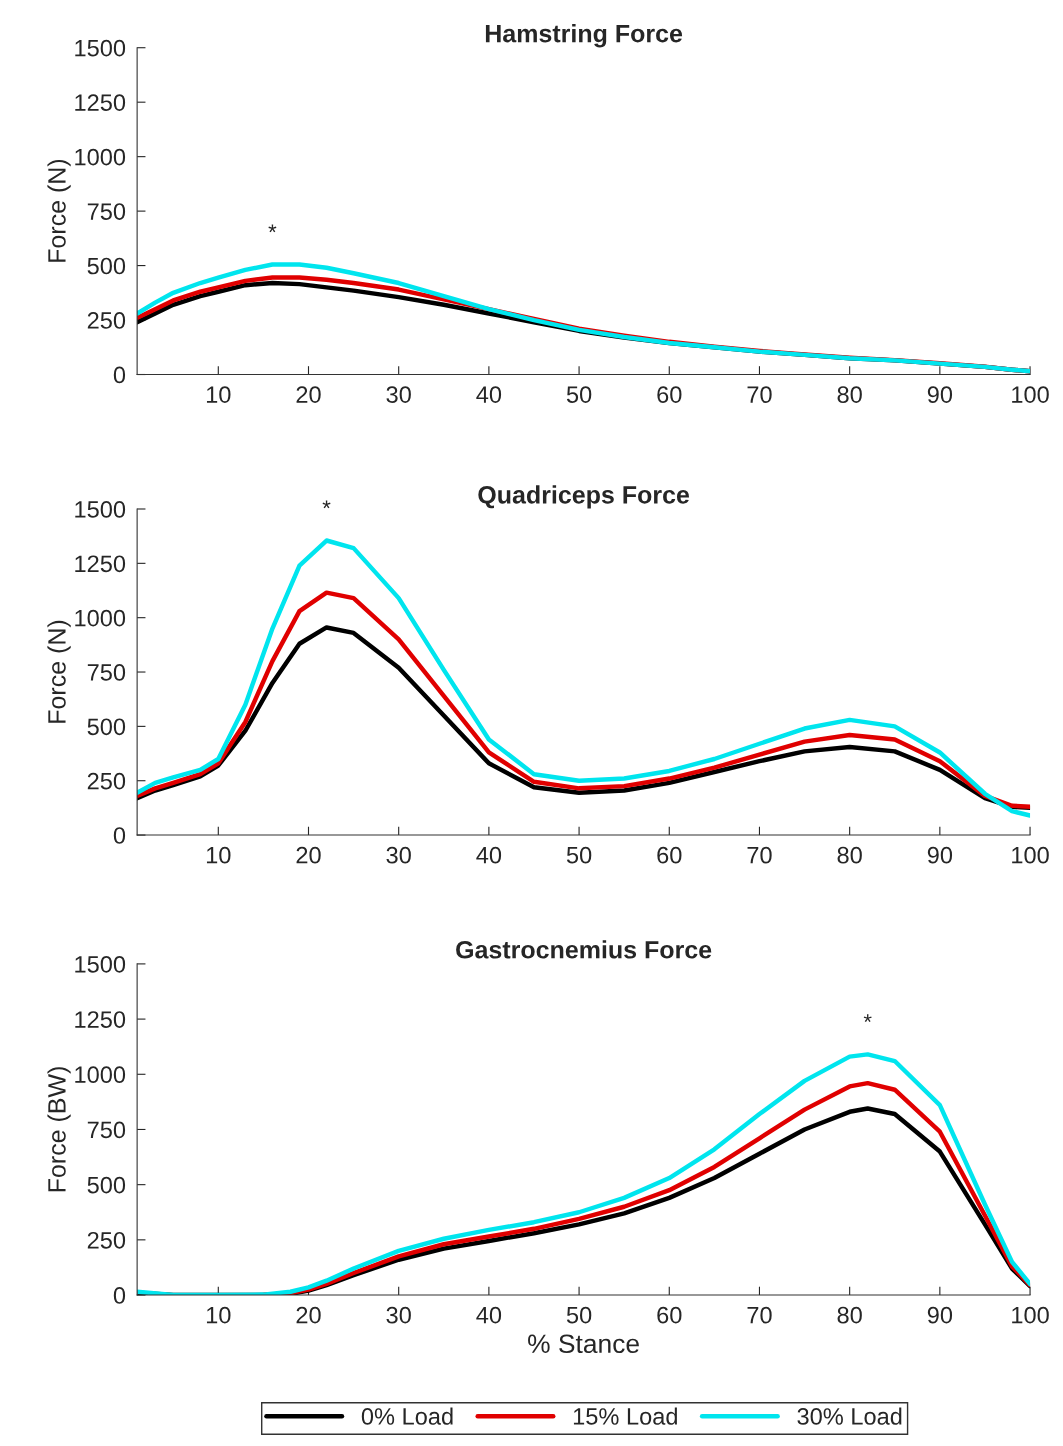 The image size is (1063, 1446). What do you see at coordinates (849, 1416) in the screenshot?
I see `legend-label: 30% Load` at bounding box center [849, 1416].